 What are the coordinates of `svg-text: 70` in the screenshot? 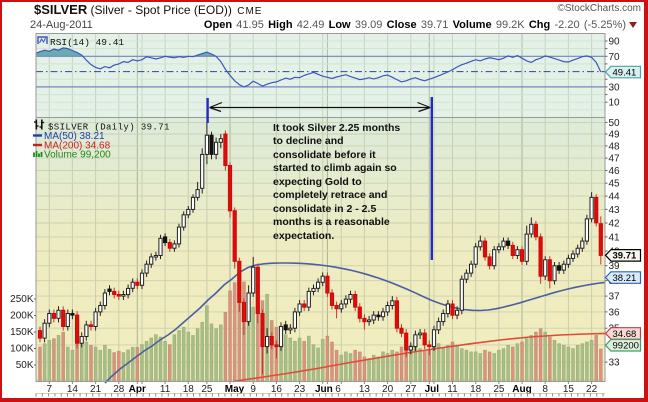 It's located at (615, 57).